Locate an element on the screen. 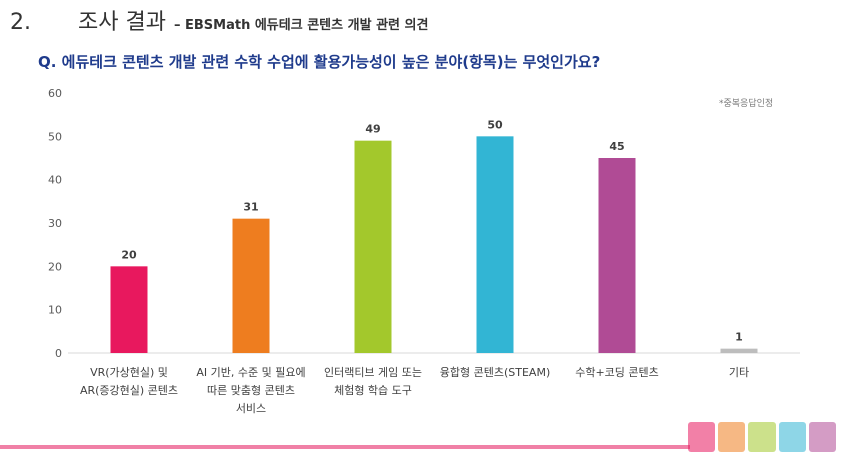 The image size is (845, 453). data-label: 45 is located at coordinates (616, 146).